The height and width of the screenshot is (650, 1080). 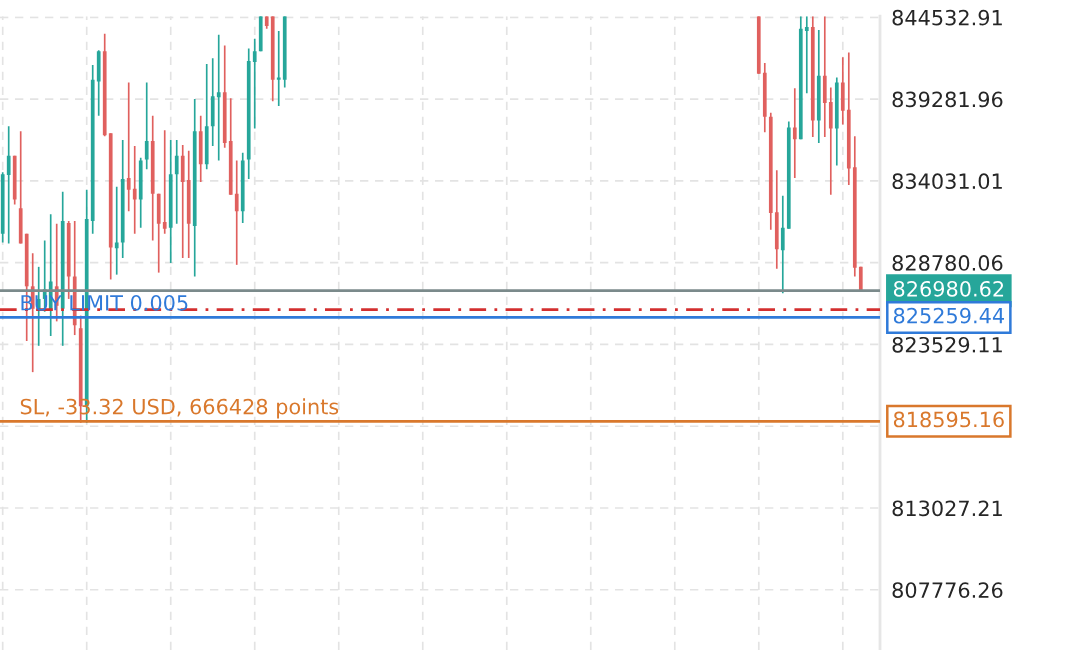 I want to click on y-tick-label: 813027.21, so click(x=947, y=508).